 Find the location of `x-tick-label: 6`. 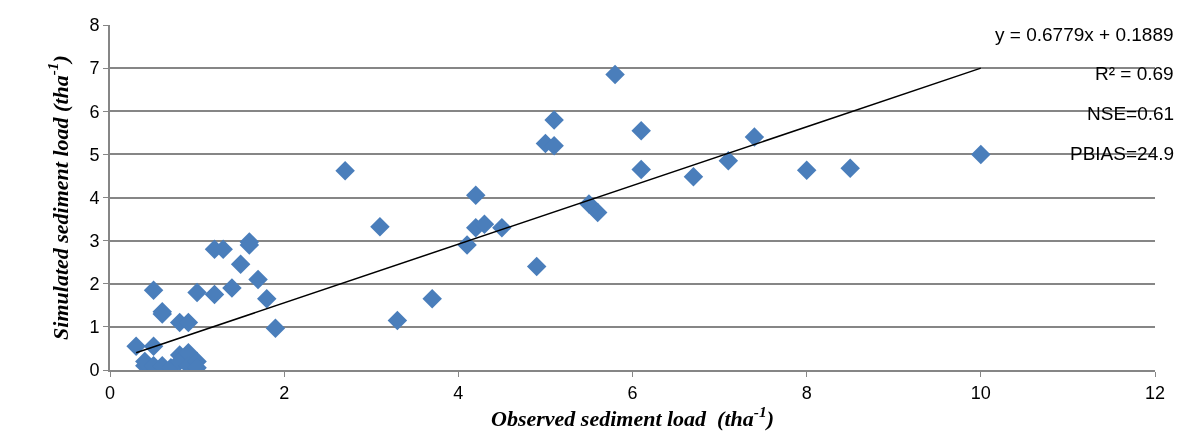

x-tick-label: 6 is located at coordinates (632, 392).